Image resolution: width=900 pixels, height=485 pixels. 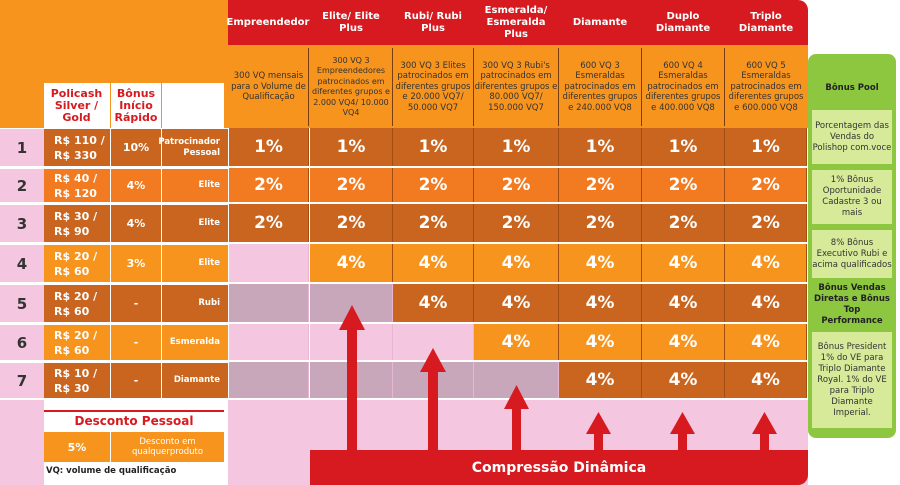 I want to click on arrow-esmeralda, so click(x=516, y=417).